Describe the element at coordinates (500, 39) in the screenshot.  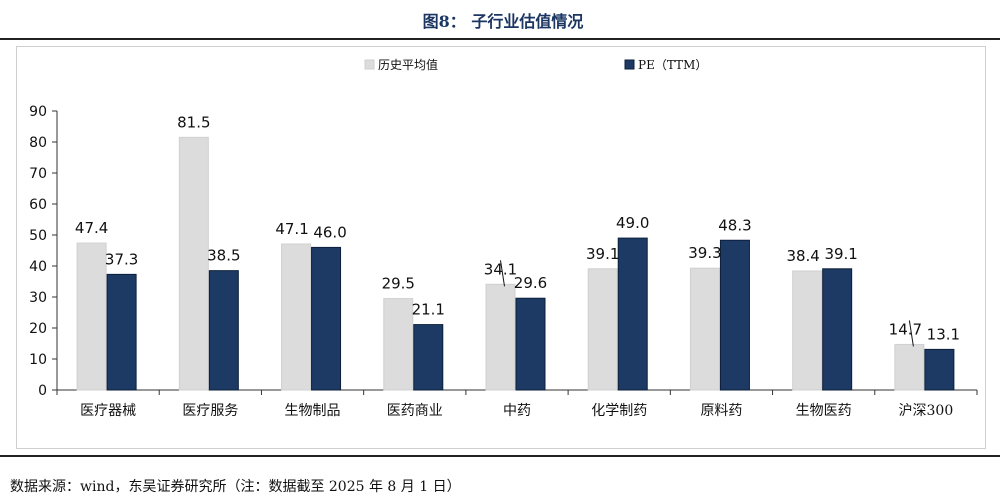
I see `top-rule` at that location.